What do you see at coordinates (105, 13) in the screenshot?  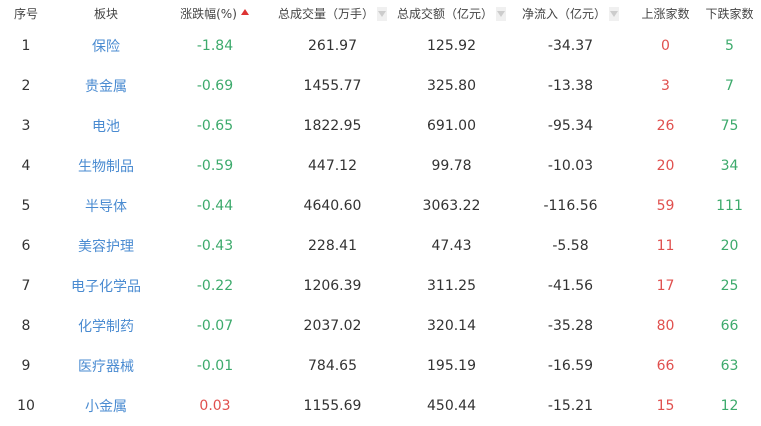 I see `header-sector: 板块` at bounding box center [105, 13].